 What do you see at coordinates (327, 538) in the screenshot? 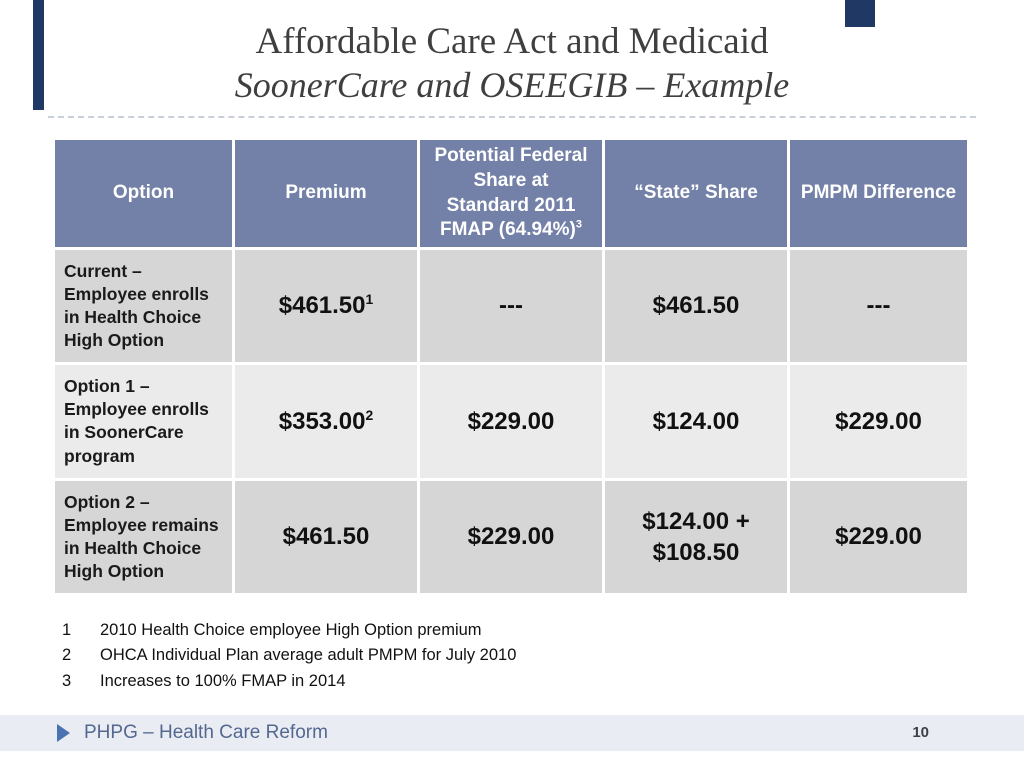
I see `premium-cell: $461.50` at bounding box center [327, 538].